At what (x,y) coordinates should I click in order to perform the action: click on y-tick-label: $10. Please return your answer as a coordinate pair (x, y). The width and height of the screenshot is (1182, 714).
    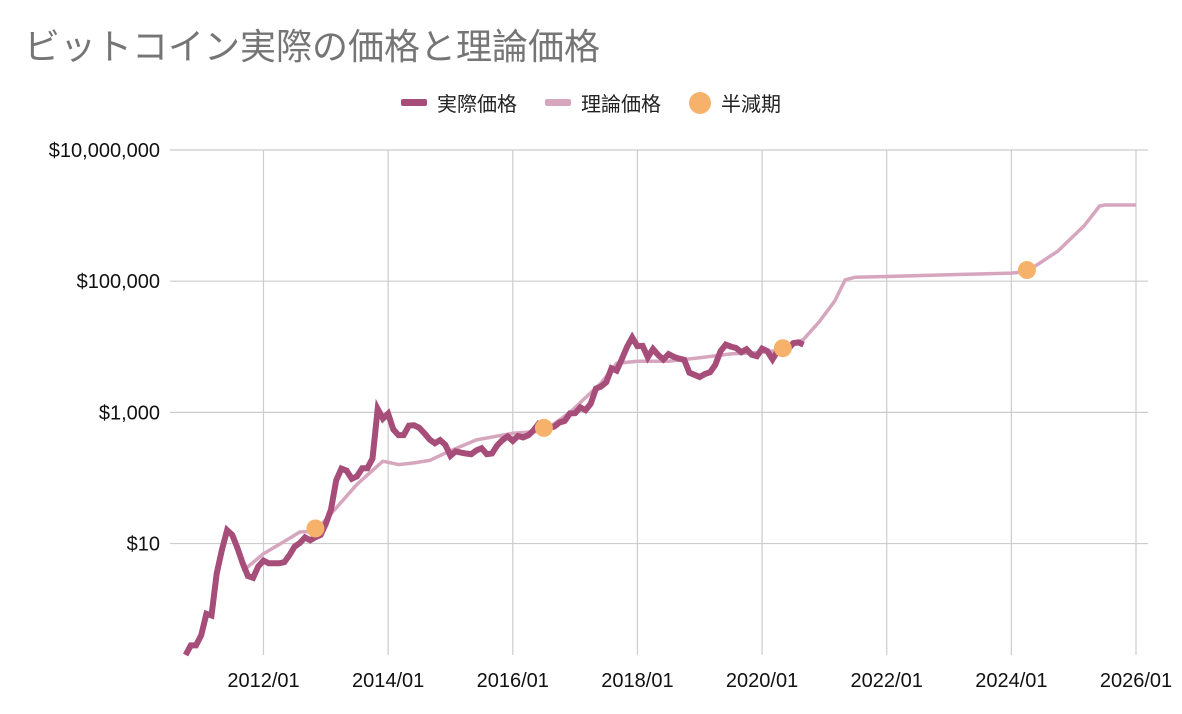
    Looking at the image, I should click on (143, 545).